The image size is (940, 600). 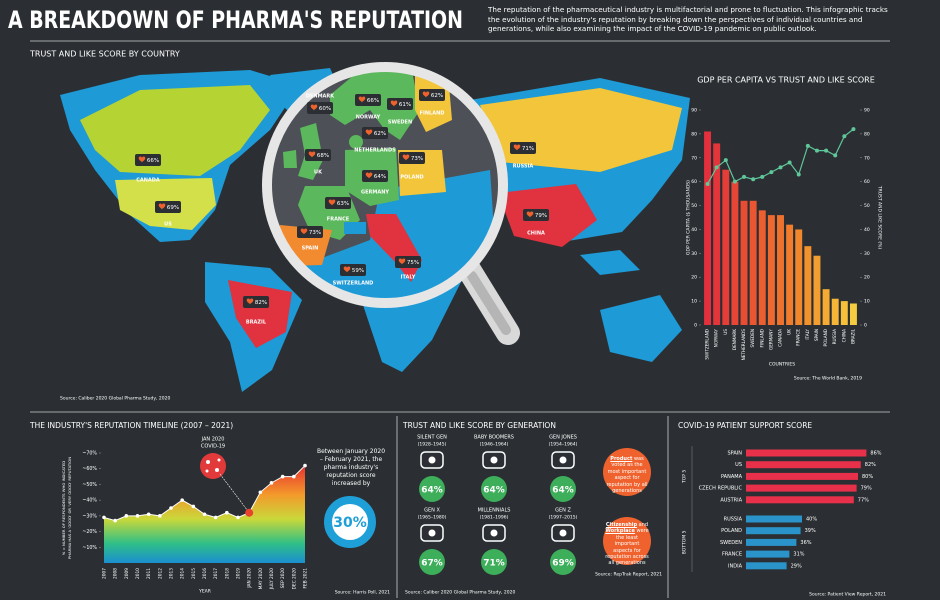 What do you see at coordinates (621, 525) in the screenshot?
I see `note-emphasis: Citizenship` at bounding box center [621, 525].